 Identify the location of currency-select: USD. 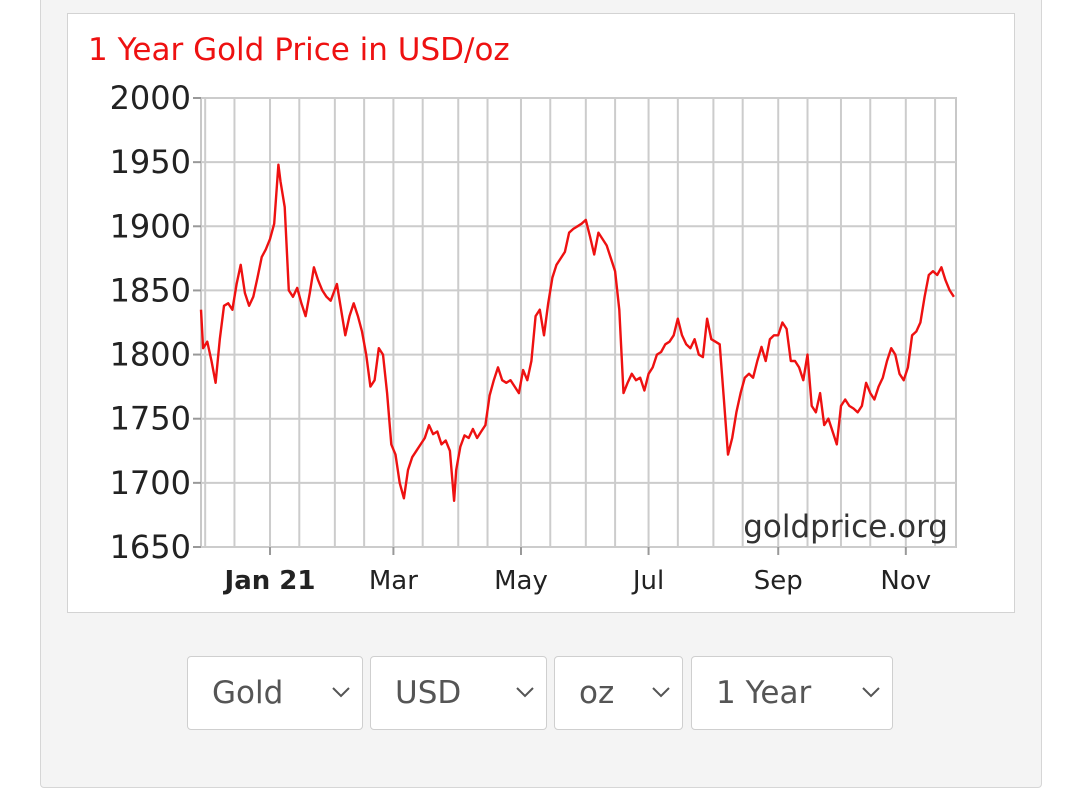
(458, 693).